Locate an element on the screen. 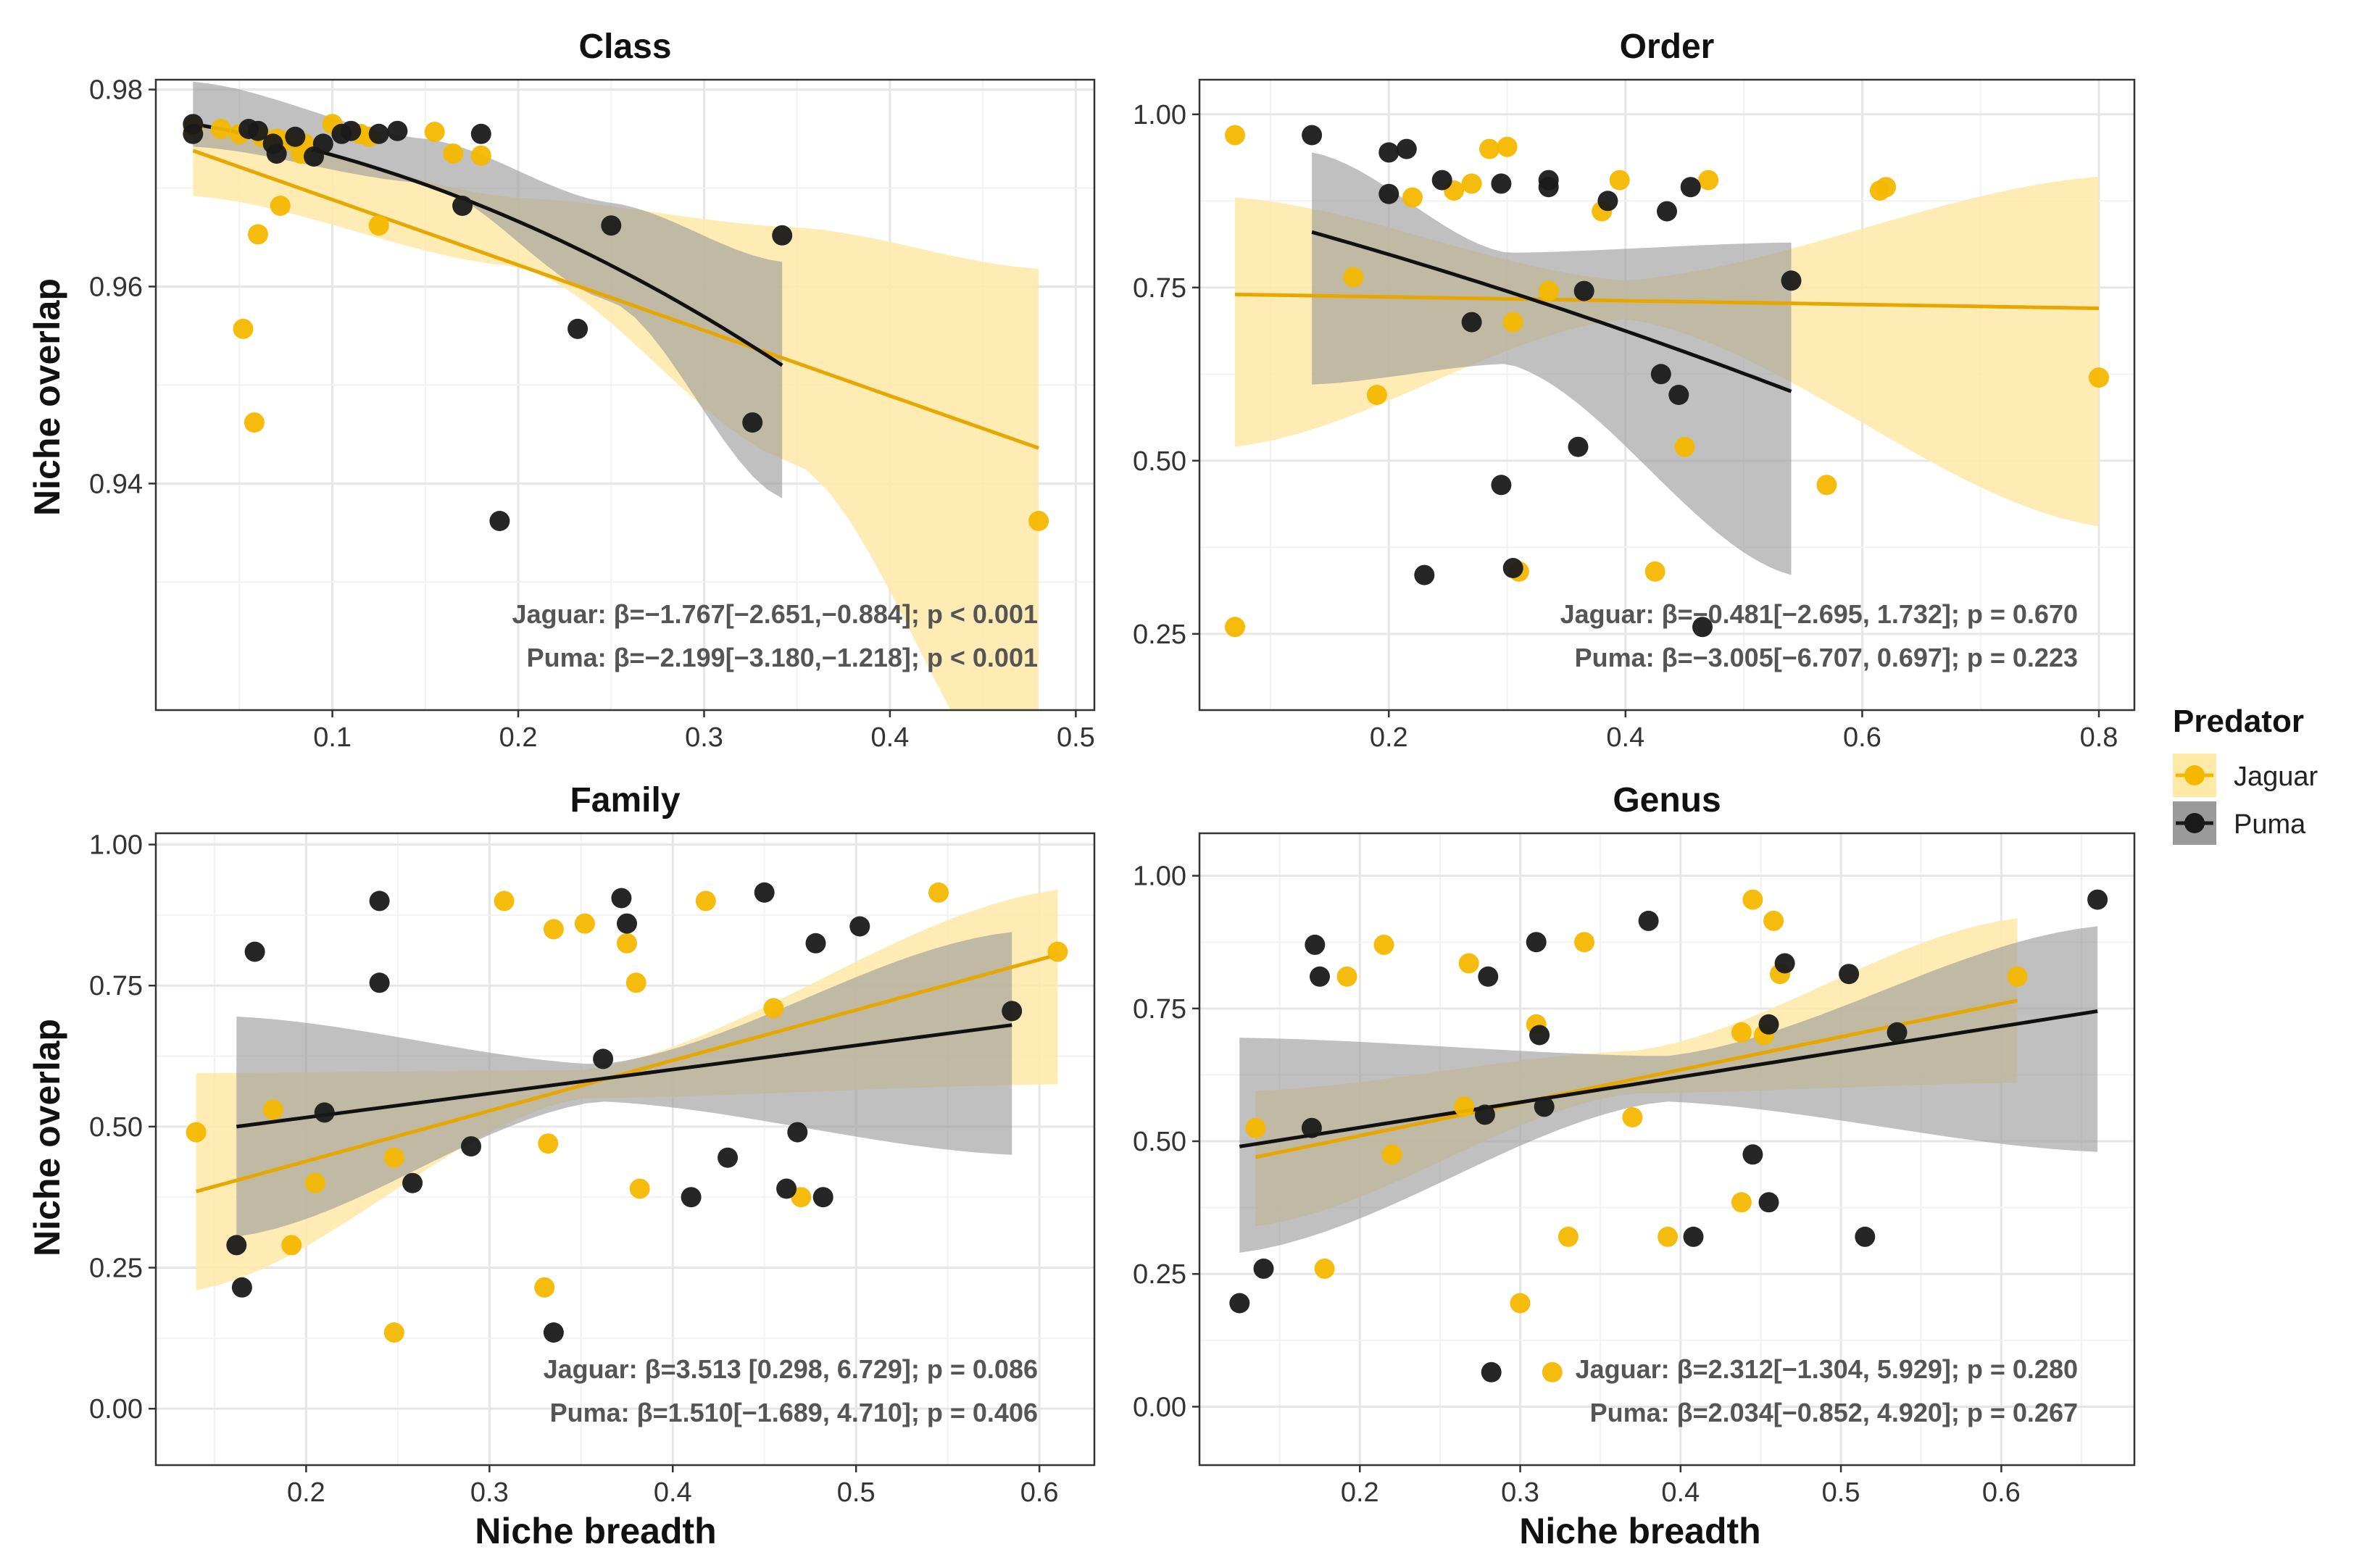 This screenshot has height=1568, width=2354. x-axis-title-left: Niche breadth is located at coordinates (595, 1531).